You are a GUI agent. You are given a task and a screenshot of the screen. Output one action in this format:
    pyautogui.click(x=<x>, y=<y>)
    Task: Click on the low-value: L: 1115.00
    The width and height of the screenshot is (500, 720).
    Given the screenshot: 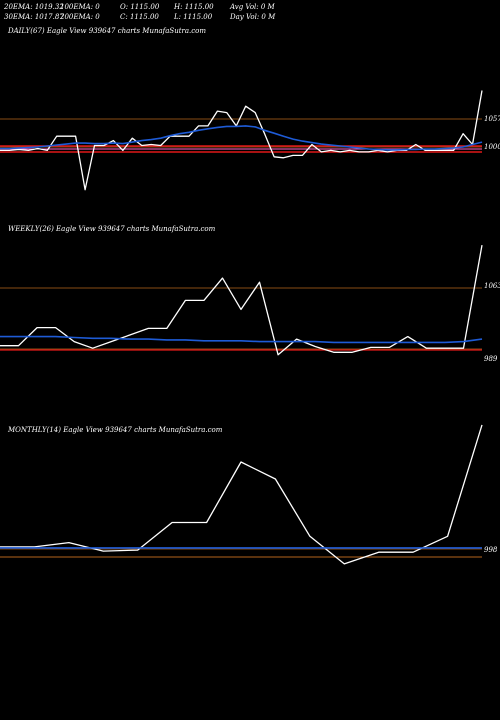 What is the action you would take?
    pyautogui.click(x=193, y=17)
    